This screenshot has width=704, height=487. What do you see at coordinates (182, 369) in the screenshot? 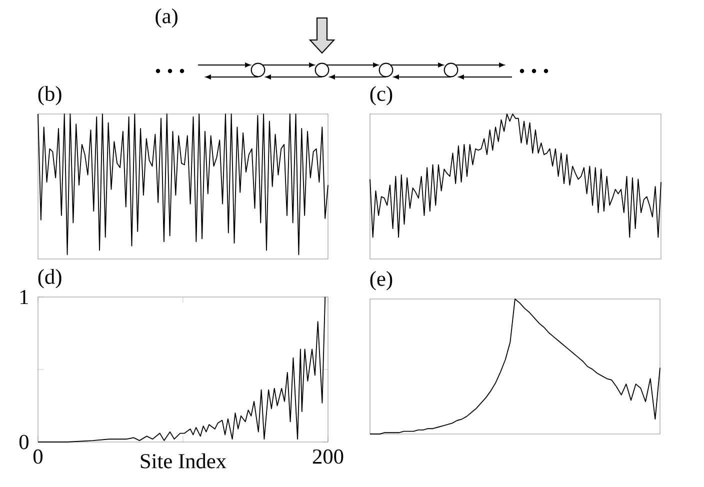
I see `line-series` at bounding box center [182, 369].